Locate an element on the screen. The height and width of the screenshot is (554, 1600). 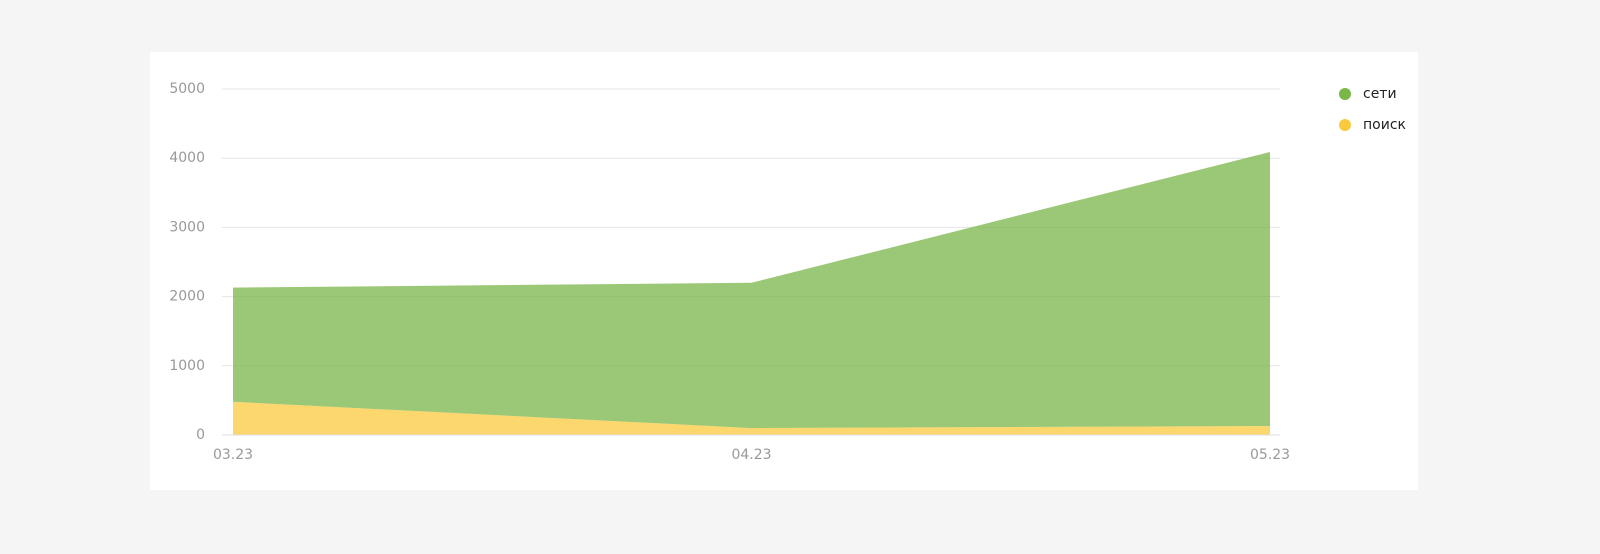
y-tick-label: 5000 is located at coordinates (187, 89).